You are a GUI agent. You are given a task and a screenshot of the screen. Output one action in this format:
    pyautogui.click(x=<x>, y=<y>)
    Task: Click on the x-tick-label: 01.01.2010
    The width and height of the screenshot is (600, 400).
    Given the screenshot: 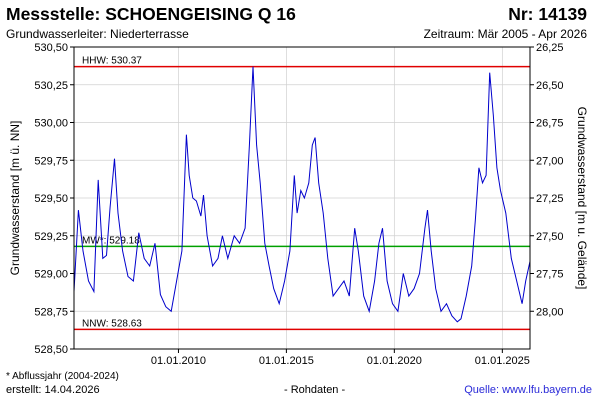 What is the action you would take?
    pyautogui.click(x=178, y=361)
    